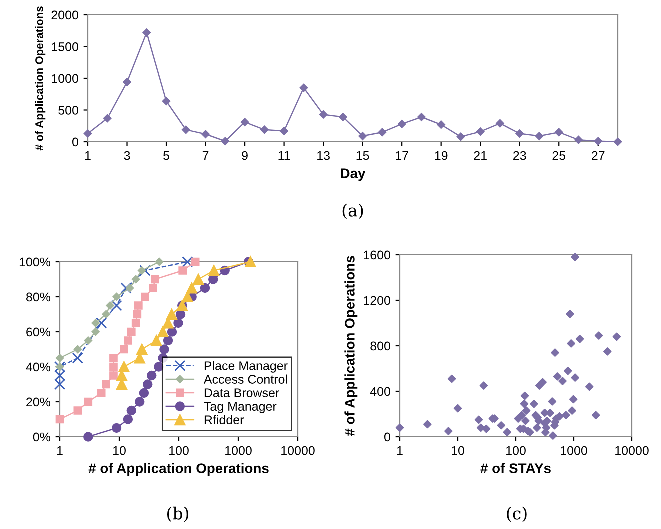  I want to click on text: (c), so click(517, 514).